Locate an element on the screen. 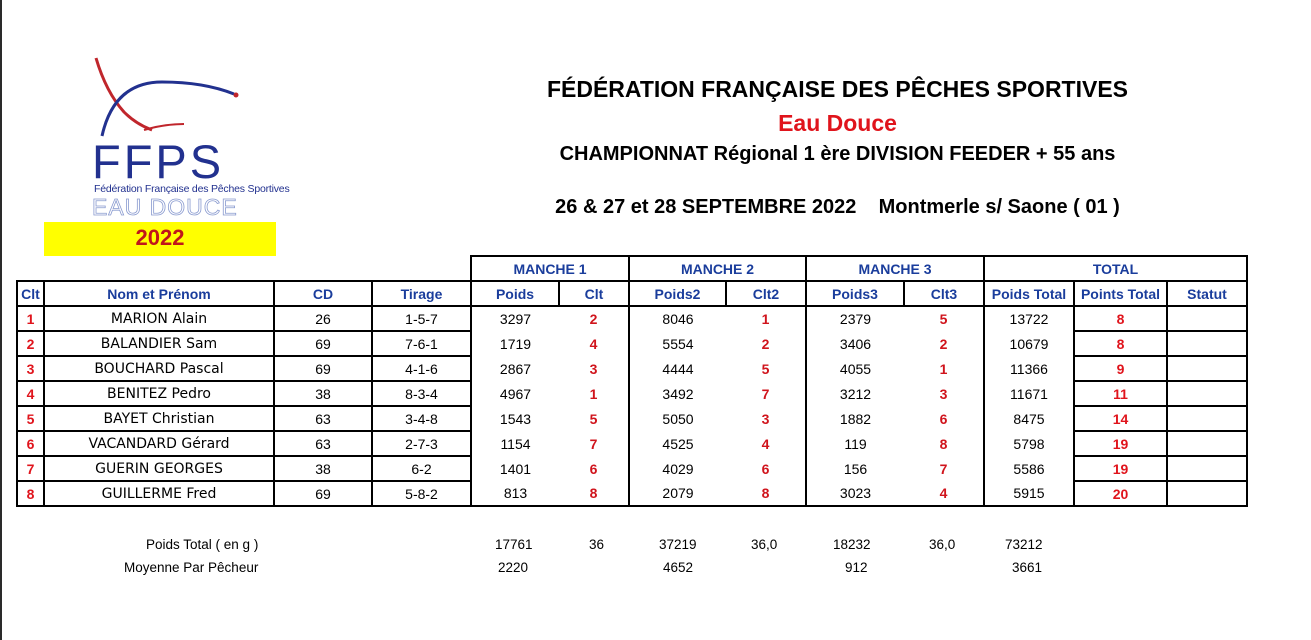 This screenshot has width=1311, height=640. cell-tirage: 8-3-4 is located at coordinates (421, 393).